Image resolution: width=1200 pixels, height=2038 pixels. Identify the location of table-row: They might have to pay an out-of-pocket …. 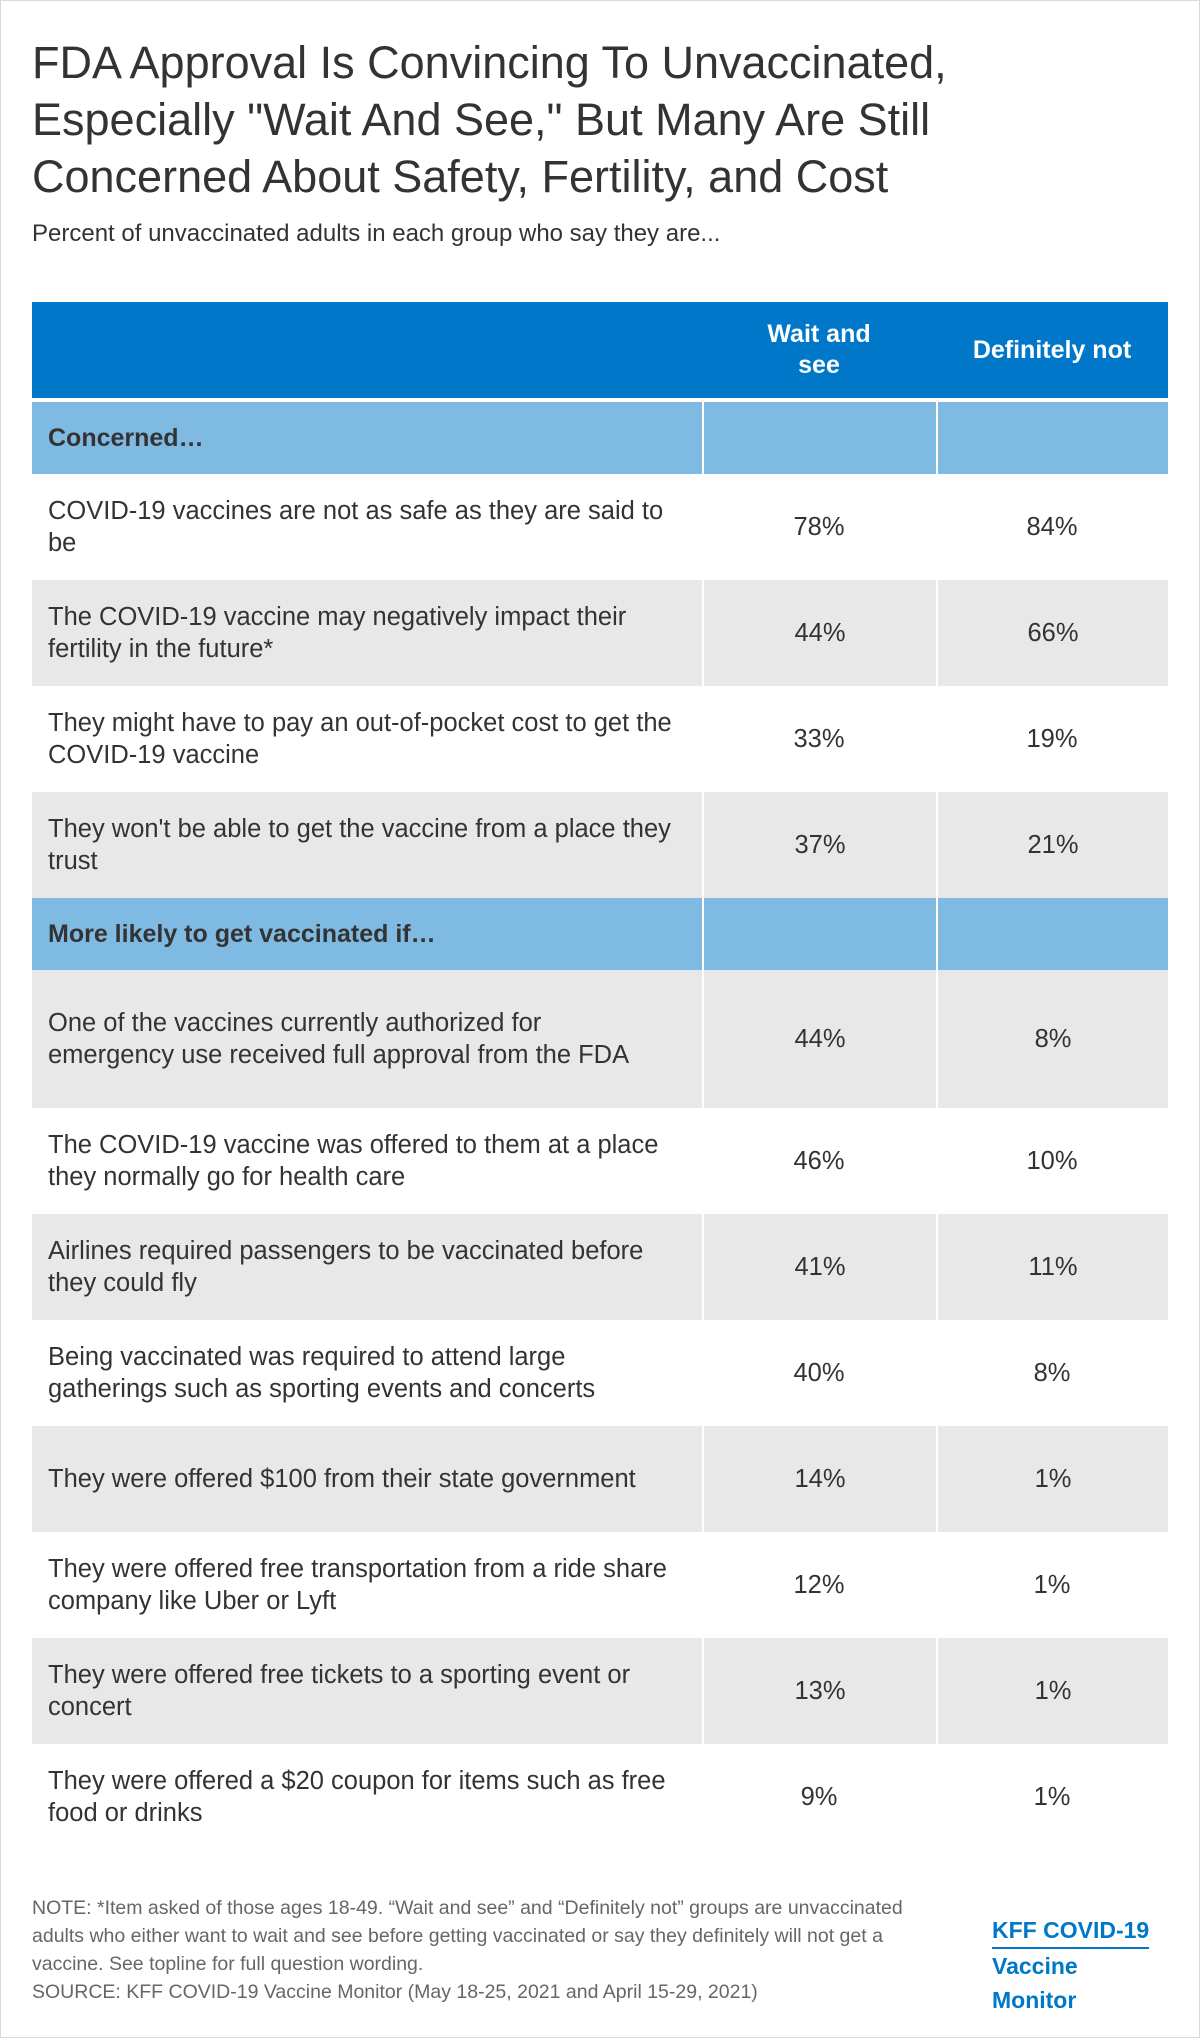
(600, 739).